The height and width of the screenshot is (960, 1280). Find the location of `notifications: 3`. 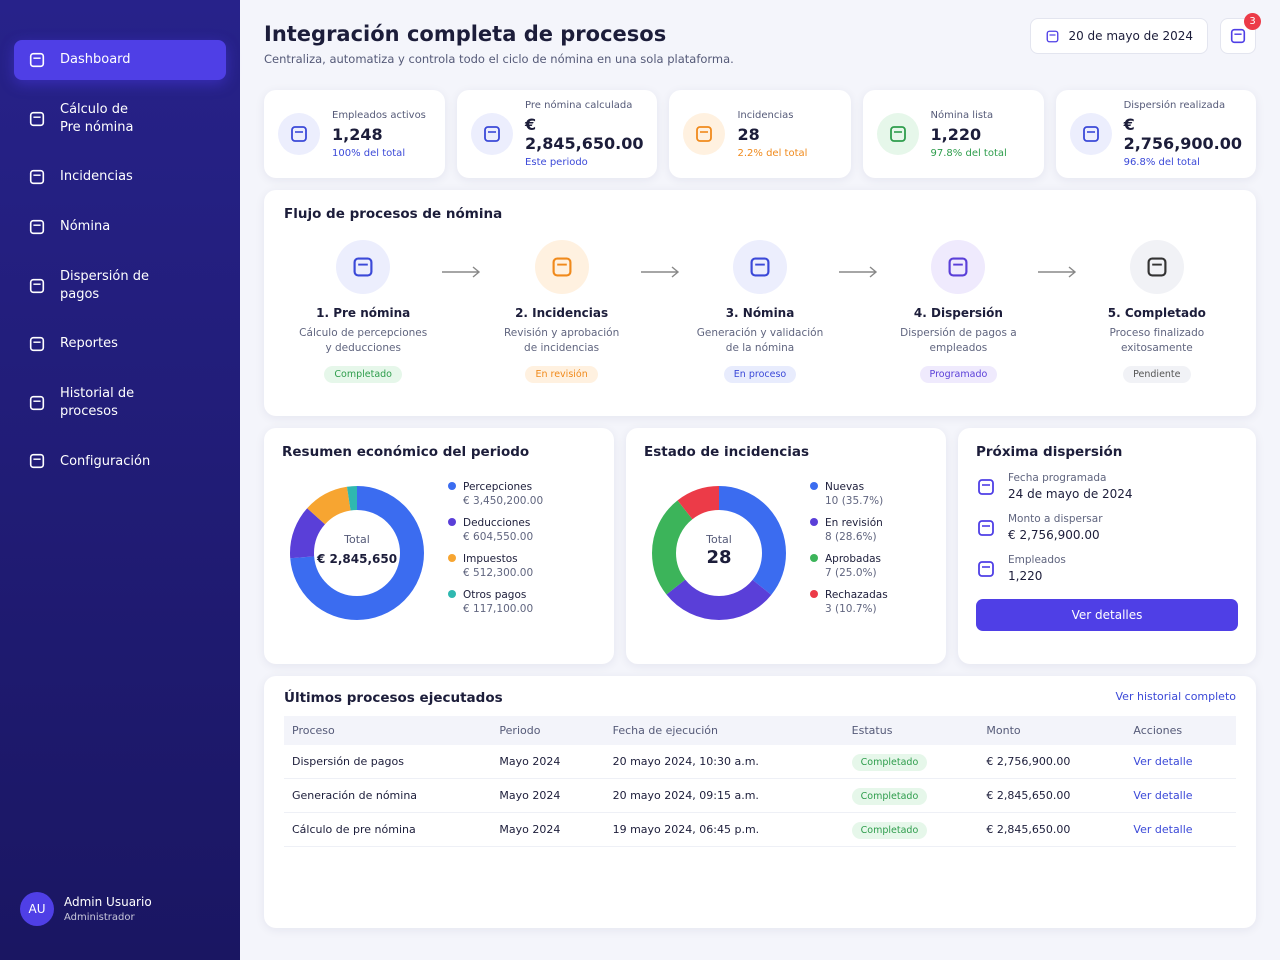

notifications: 3 is located at coordinates (1240, 33).